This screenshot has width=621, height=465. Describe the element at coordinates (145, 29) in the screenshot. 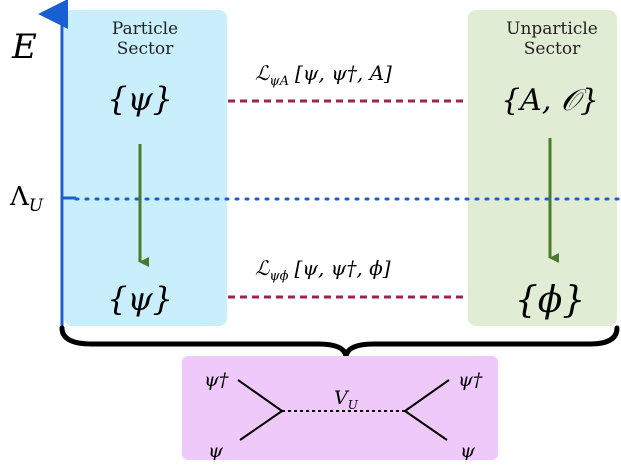

I see `particle-title-line1: Particle` at that location.